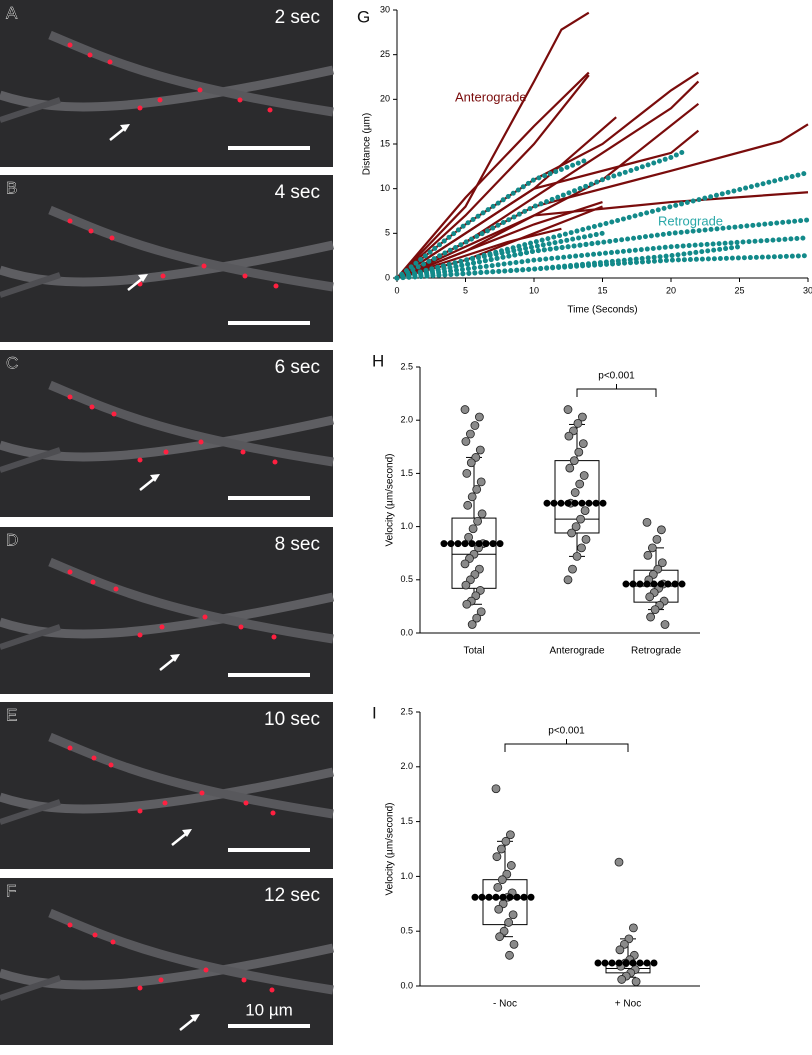  What do you see at coordinates (385, 54) in the screenshot?
I see `y-tick-label: 25` at bounding box center [385, 54].